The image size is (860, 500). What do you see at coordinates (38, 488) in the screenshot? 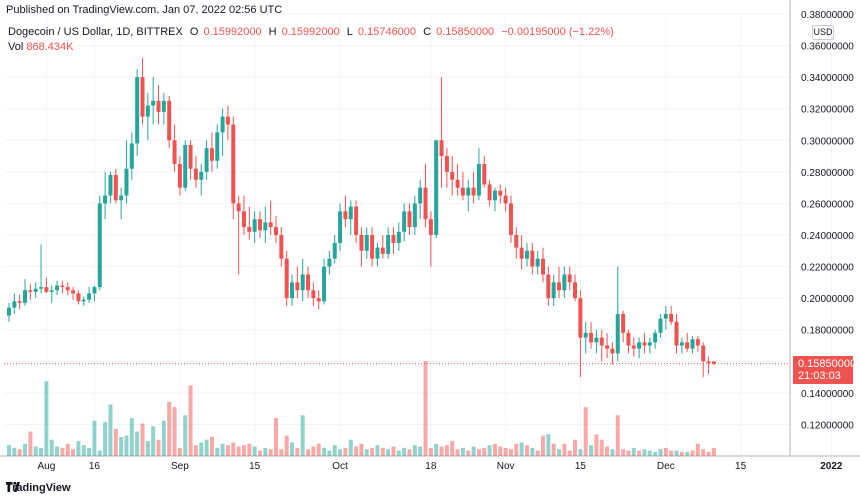
I see `footer-brand: TradingView` at bounding box center [38, 488].